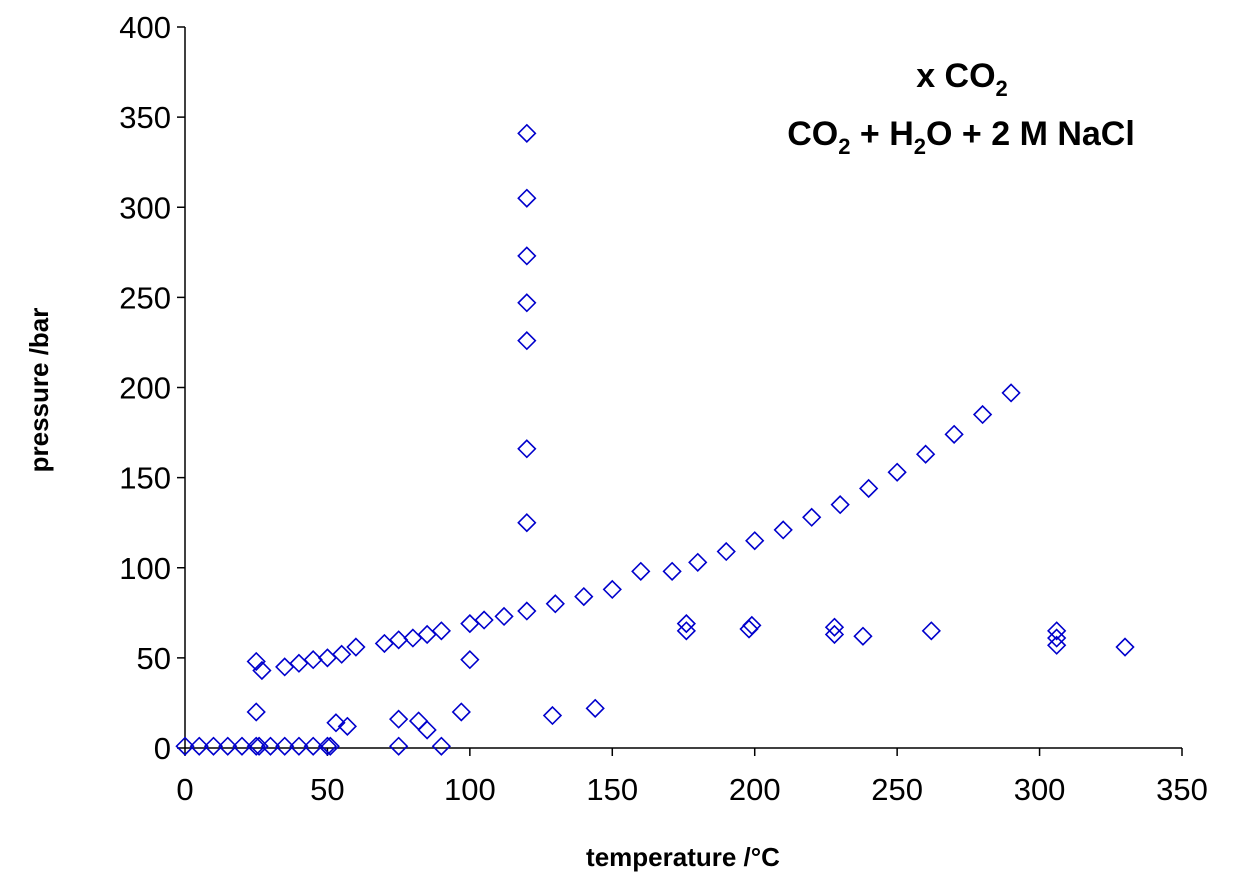 This screenshot has height=882, width=1236. Describe the element at coordinates (920, 146) in the screenshot. I see `annotation-line-2-sub2: 2` at that location.